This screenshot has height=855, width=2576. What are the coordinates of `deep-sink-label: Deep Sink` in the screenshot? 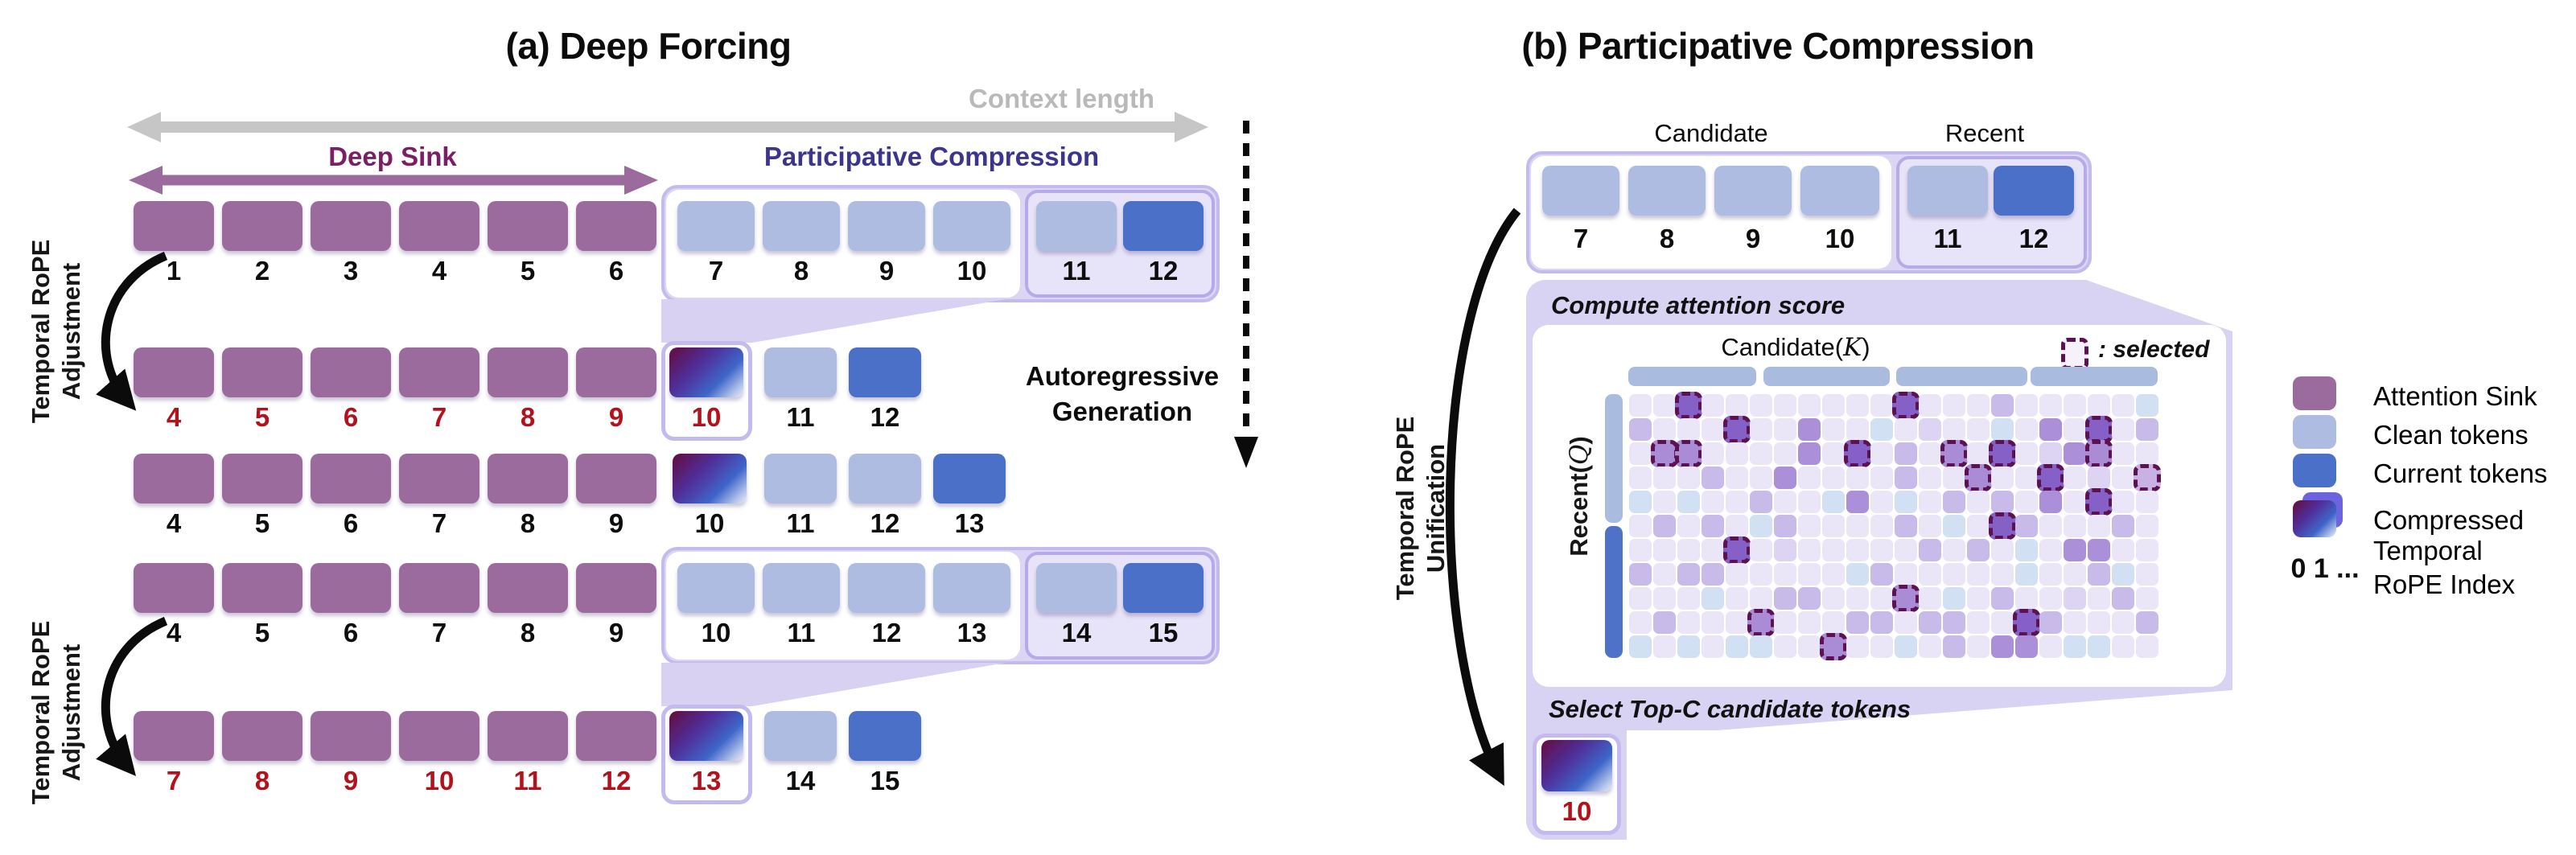 It's located at (392, 156).